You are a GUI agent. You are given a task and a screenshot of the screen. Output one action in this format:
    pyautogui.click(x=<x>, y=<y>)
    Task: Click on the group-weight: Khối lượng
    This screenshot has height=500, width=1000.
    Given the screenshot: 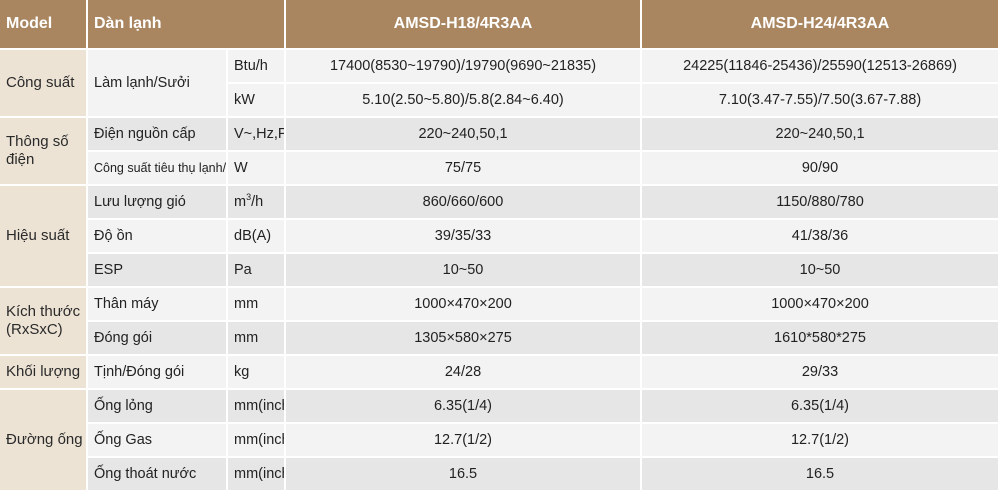 What is the action you would take?
    pyautogui.click(x=44, y=373)
    